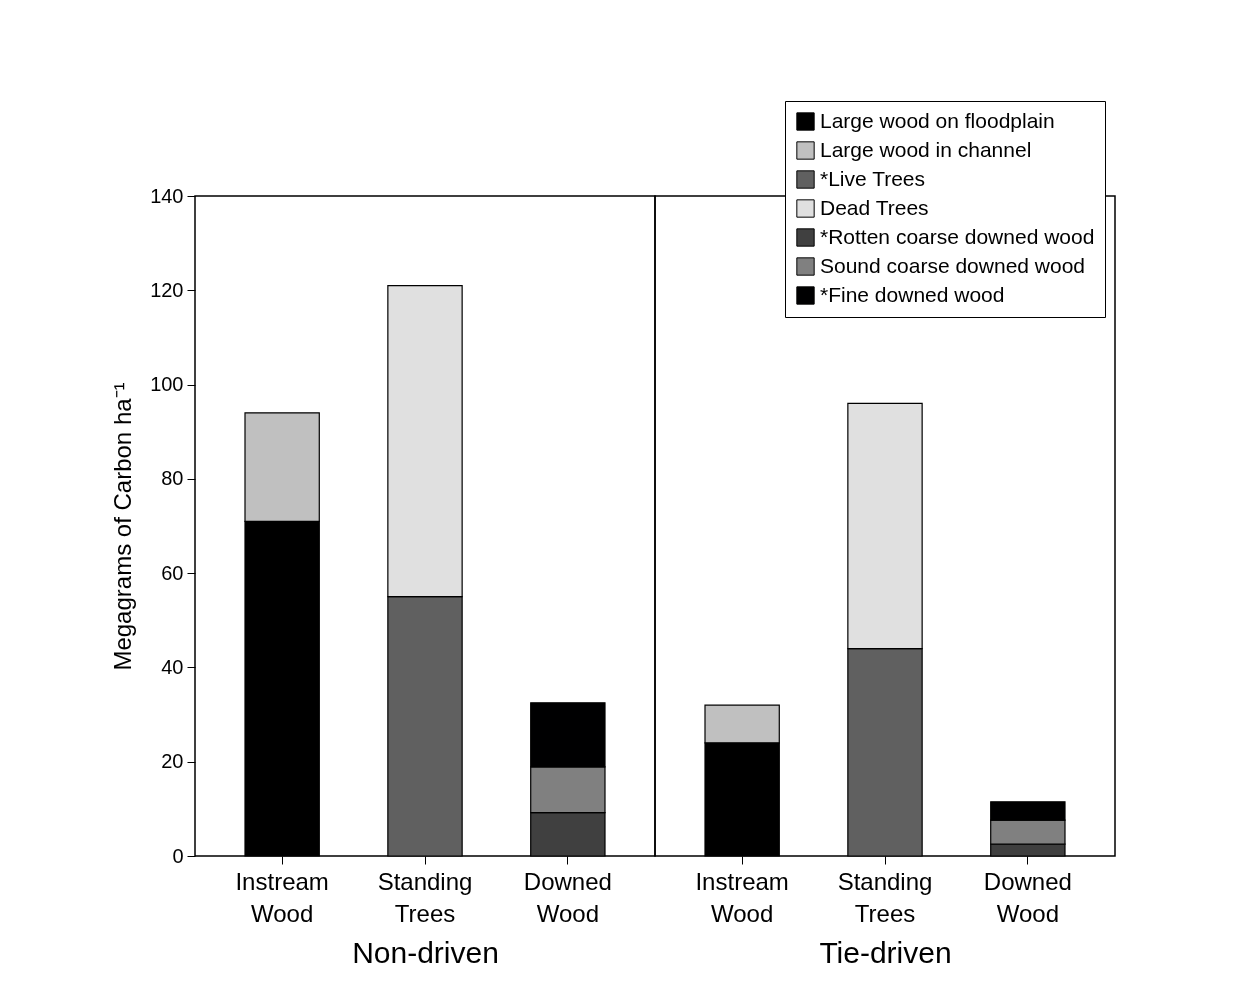 Image resolution: width=1238 pixels, height=1000 pixels. I want to click on y-tick-label: 0, so click(178, 855).